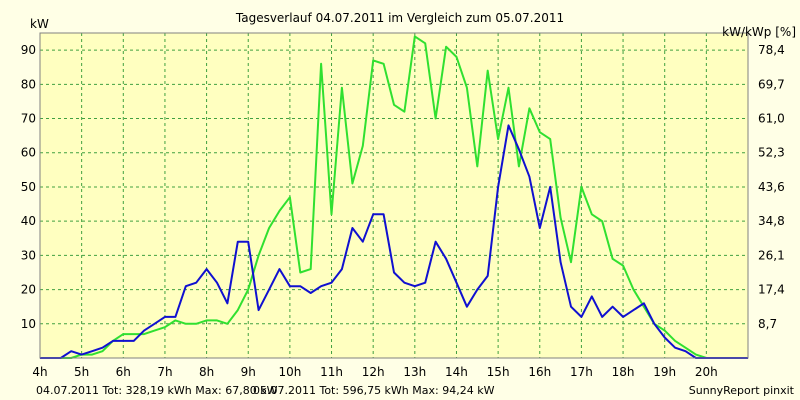 The image size is (800, 400). I want to click on y-tick-label: 50, so click(28, 187).